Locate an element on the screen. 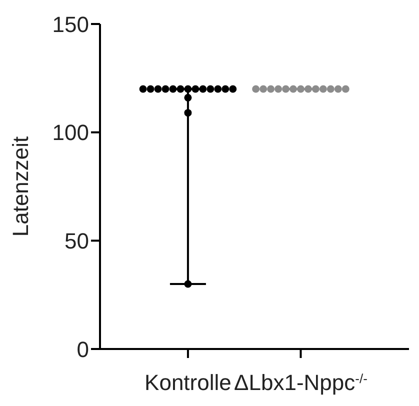 The image size is (419, 406). y-tick-label: 0 is located at coordinates (82, 349).